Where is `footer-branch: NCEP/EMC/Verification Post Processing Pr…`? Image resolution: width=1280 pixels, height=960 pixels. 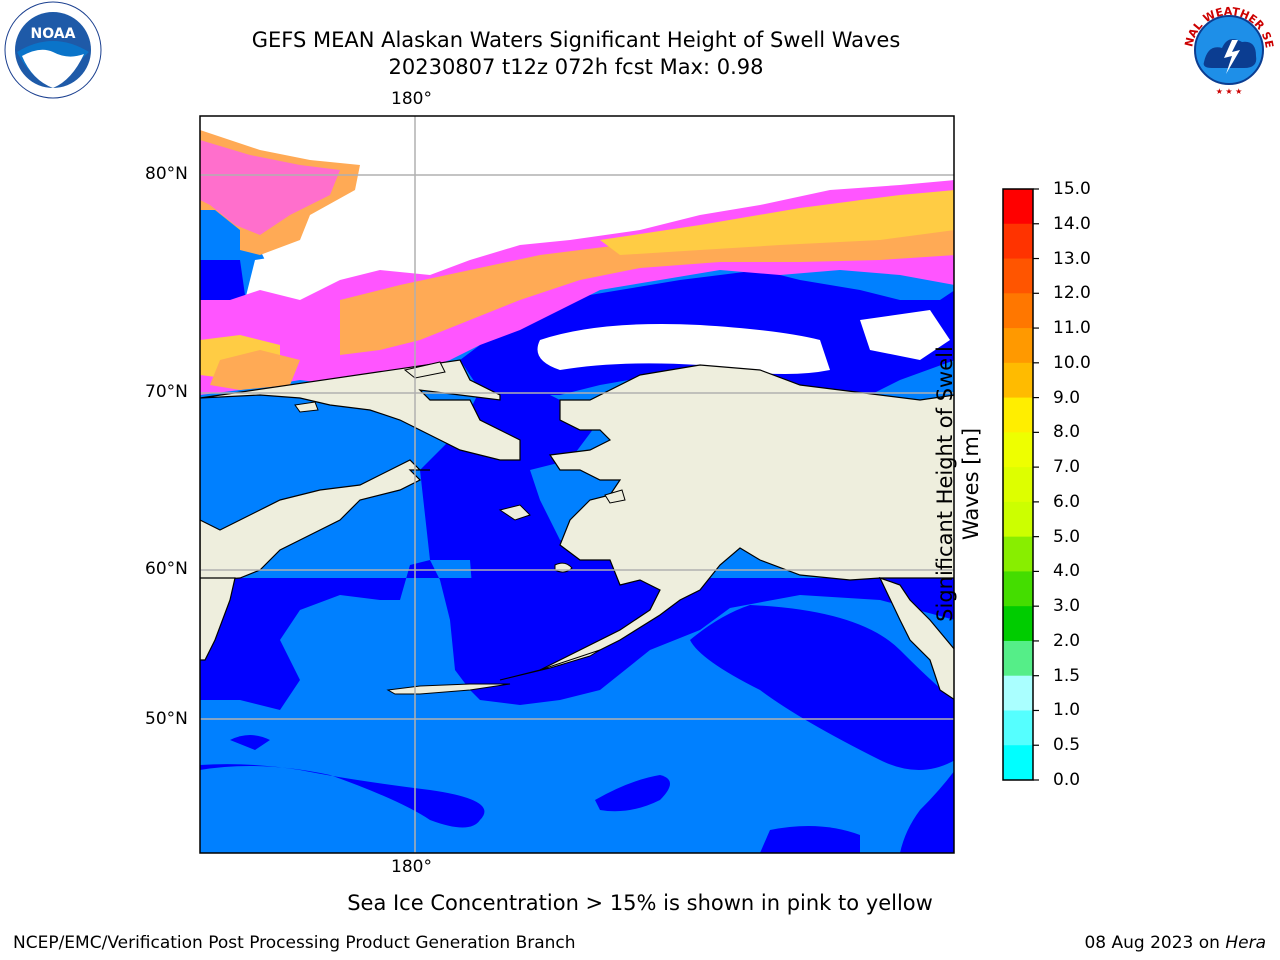 footer-branch: NCEP/EMC/Verification Post Processing Pr… is located at coordinates (294, 943).